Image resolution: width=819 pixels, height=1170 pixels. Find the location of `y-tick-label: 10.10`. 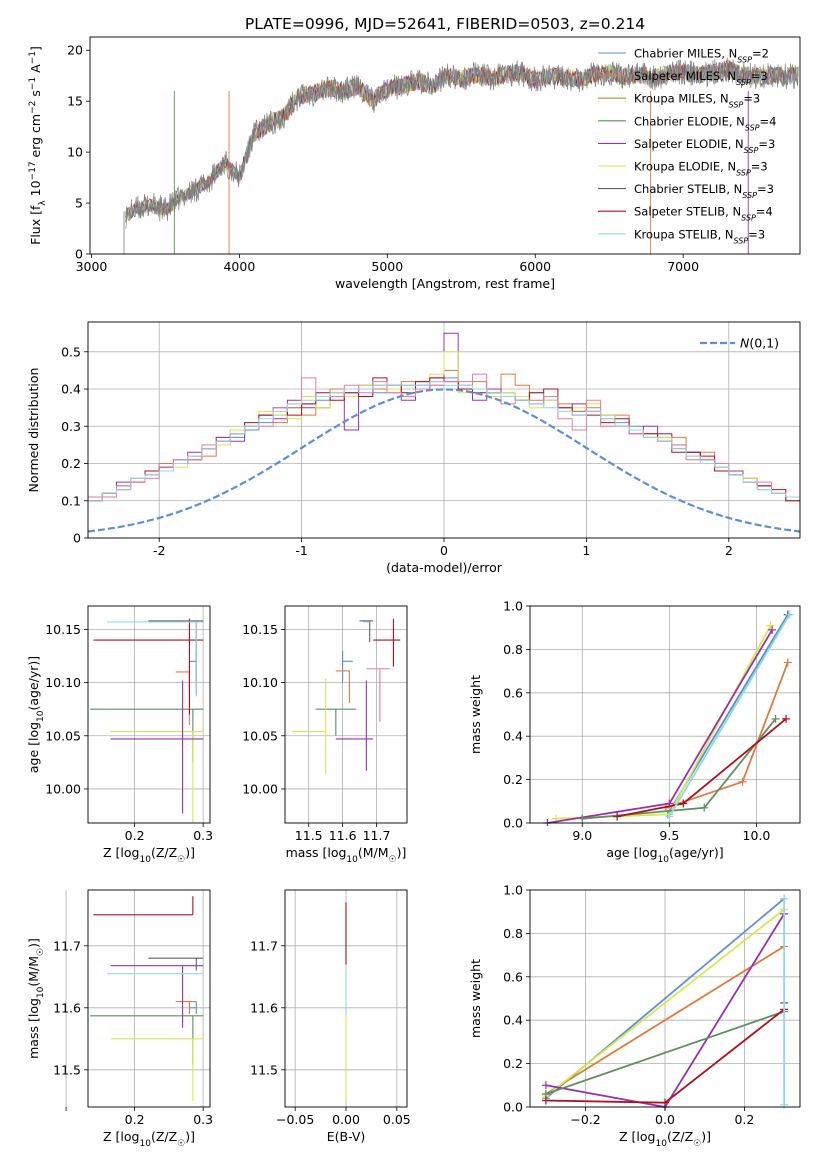

y-tick-label: 10.10 is located at coordinates (63, 682).